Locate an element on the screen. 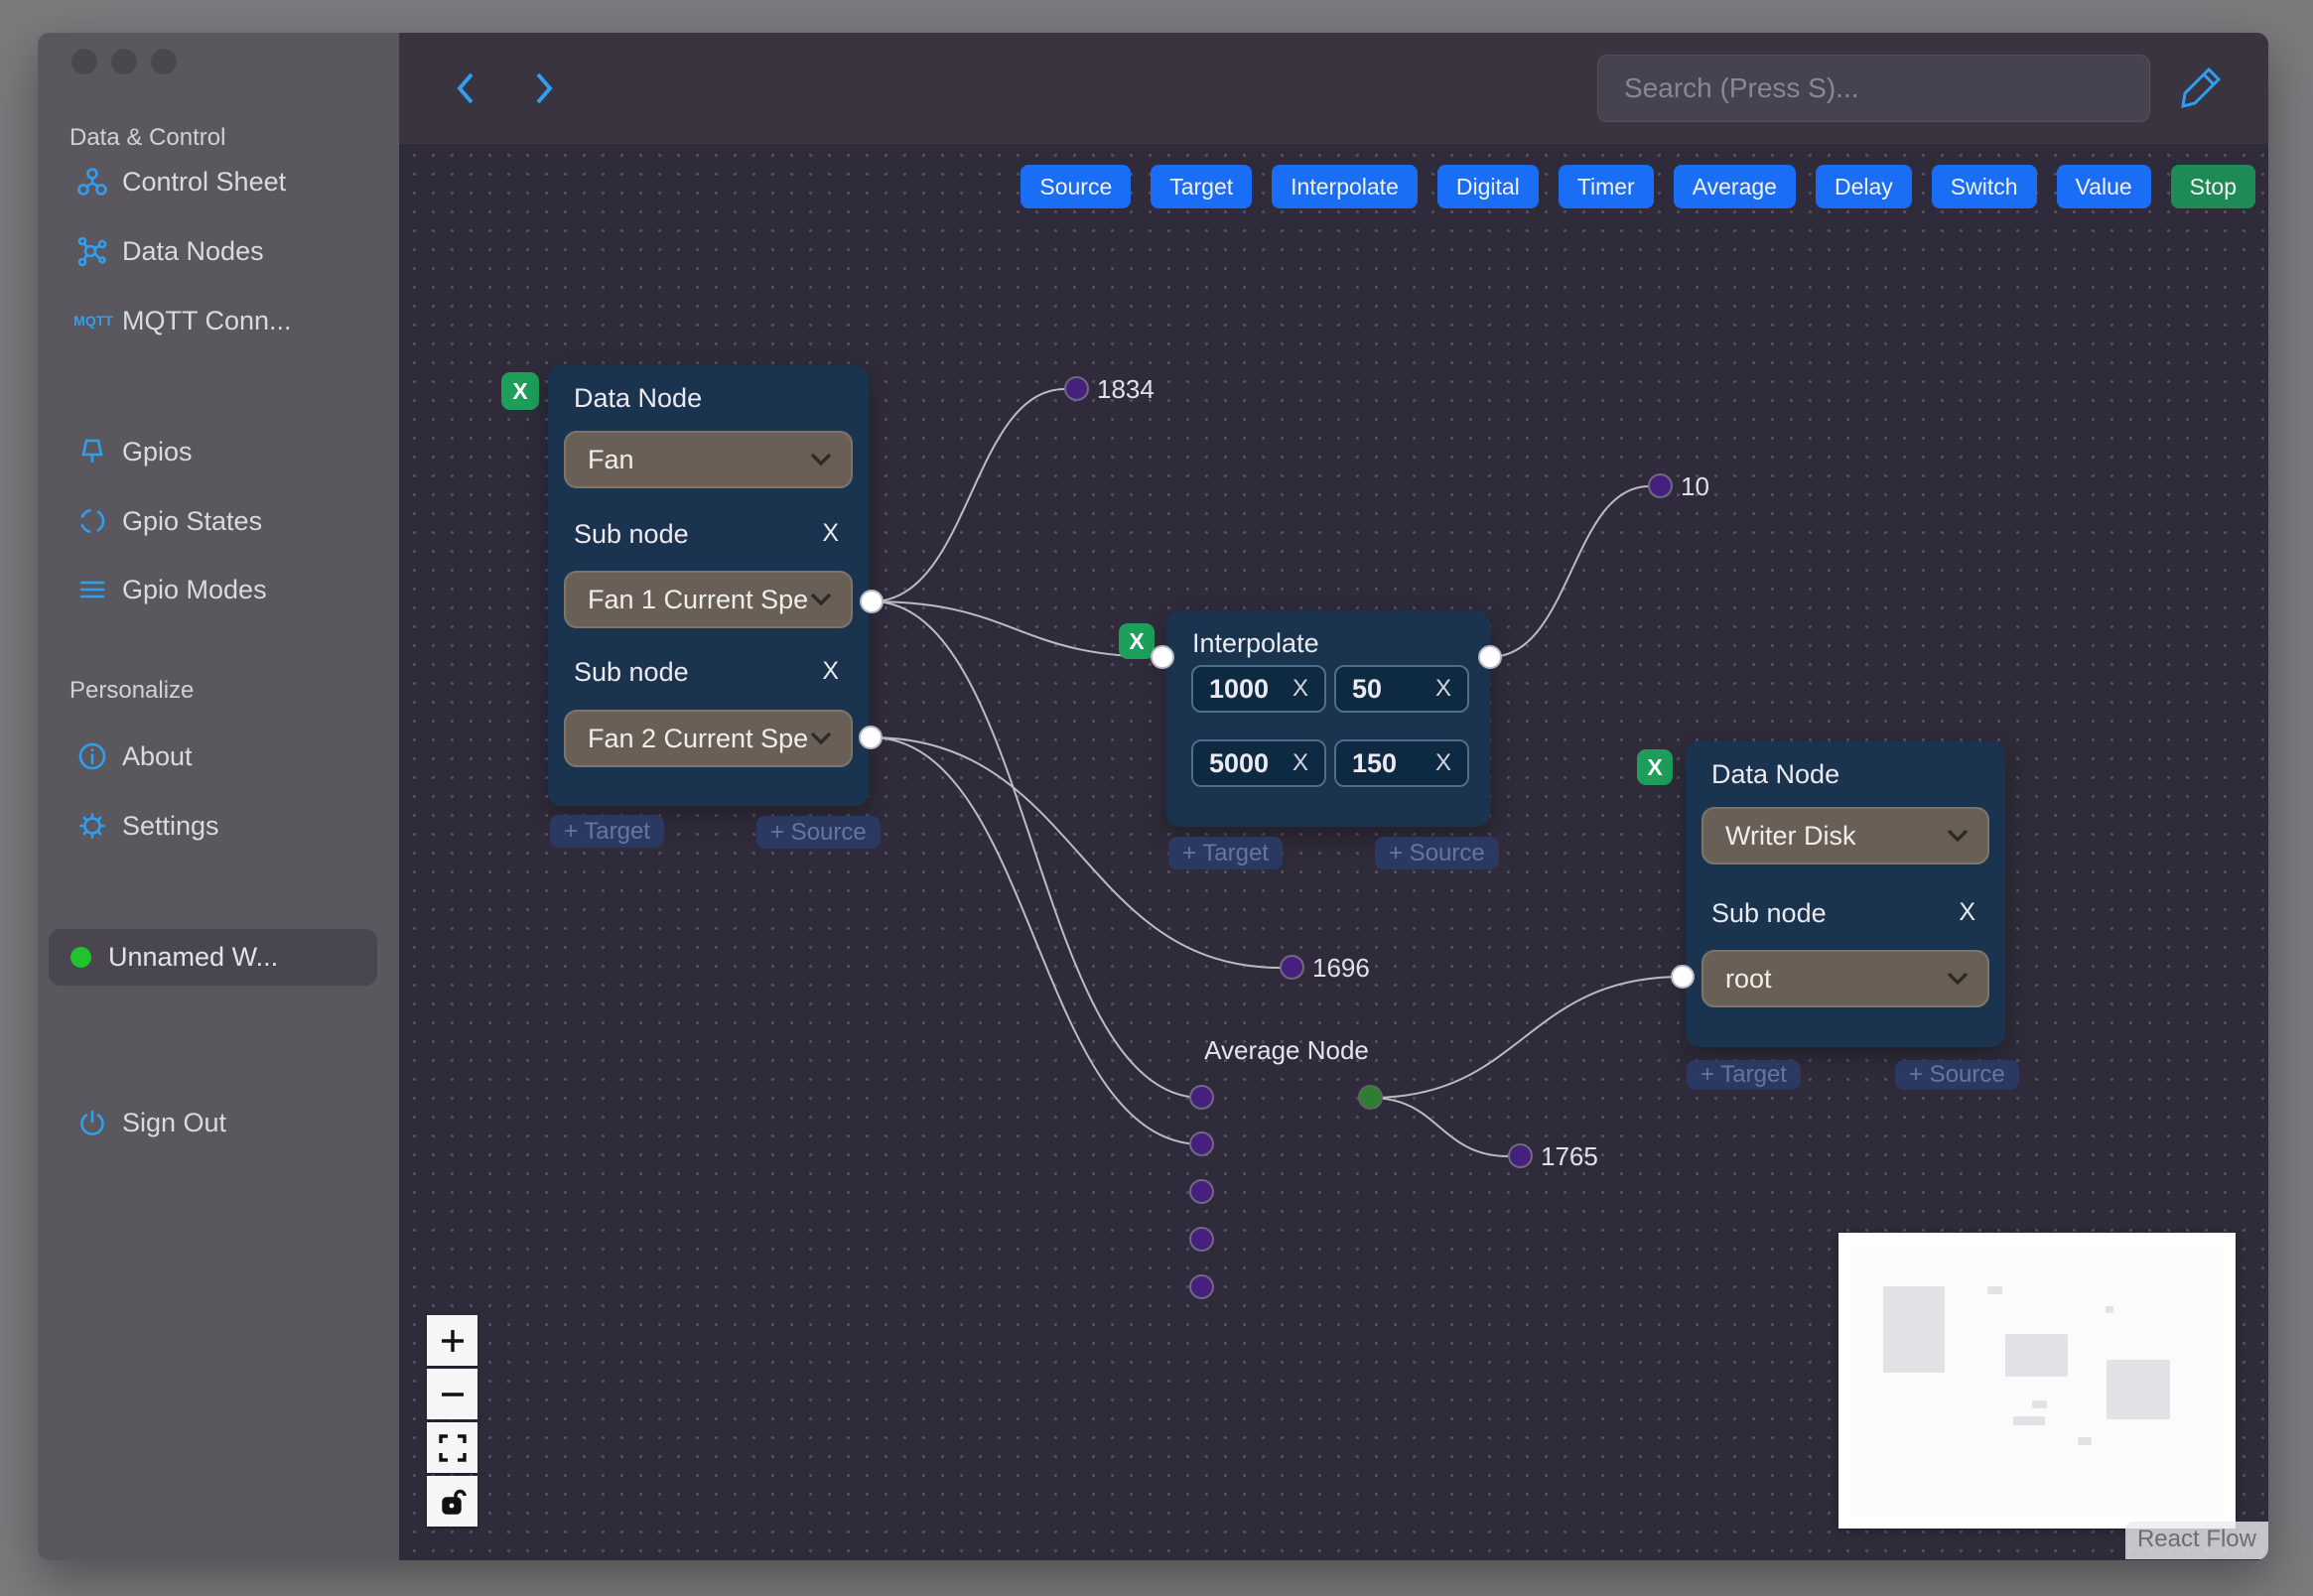 The width and height of the screenshot is (2313, 1596). window-traffic-lights is located at coordinates (124, 61).